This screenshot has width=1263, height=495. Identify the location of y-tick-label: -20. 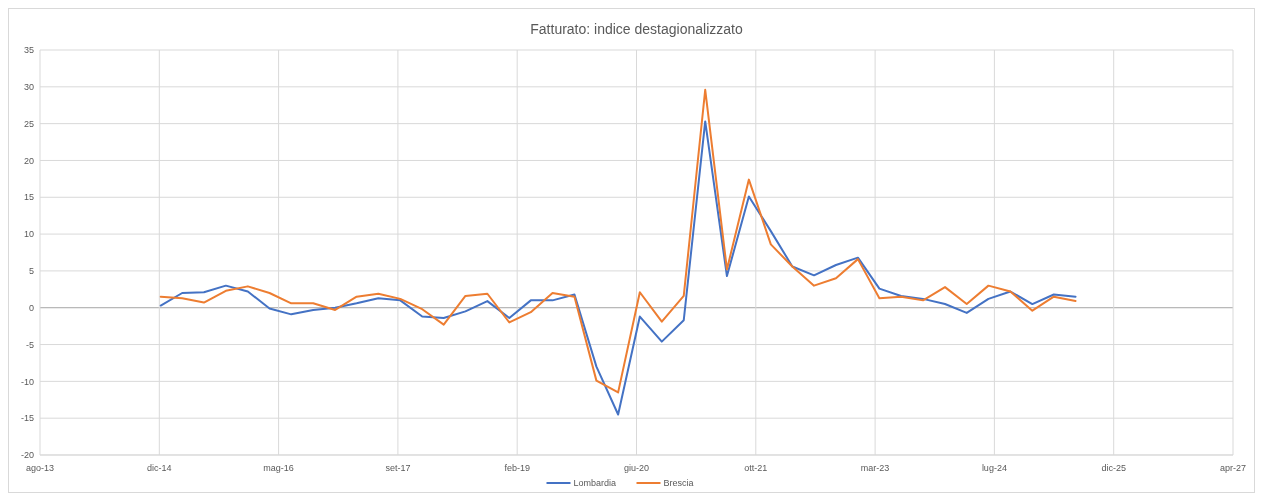
(27, 455).